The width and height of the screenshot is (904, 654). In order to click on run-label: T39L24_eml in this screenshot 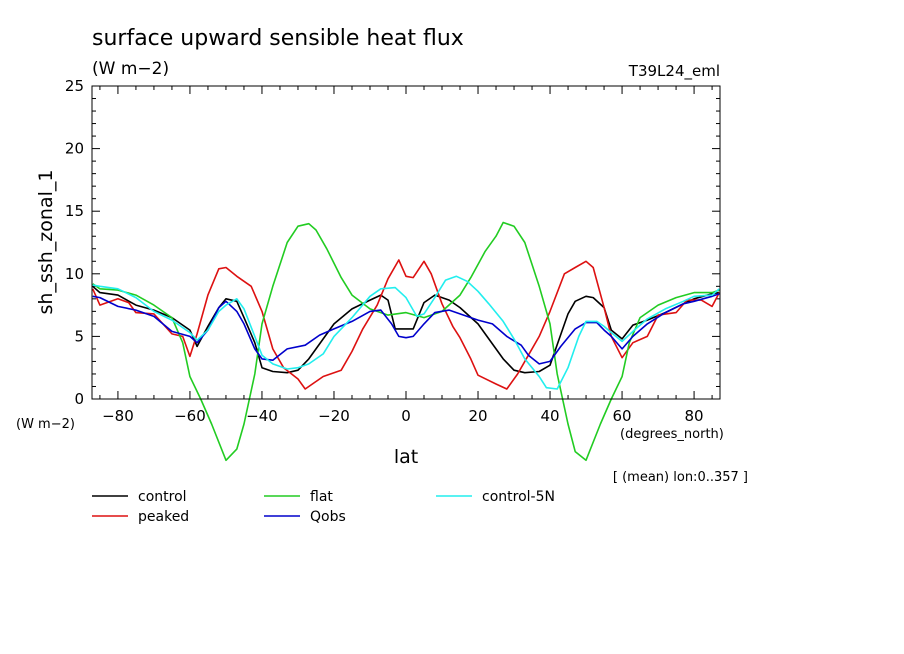, I will do `click(674, 71)`.